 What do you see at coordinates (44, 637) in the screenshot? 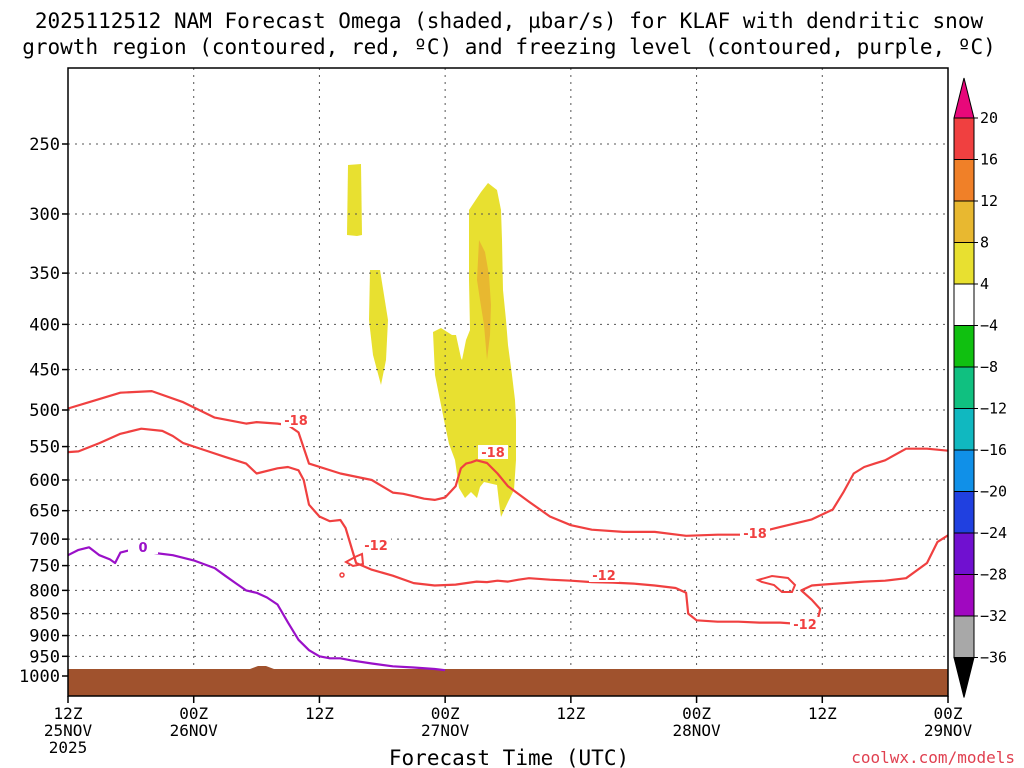
I see `y-tick-label: 900` at bounding box center [44, 637].